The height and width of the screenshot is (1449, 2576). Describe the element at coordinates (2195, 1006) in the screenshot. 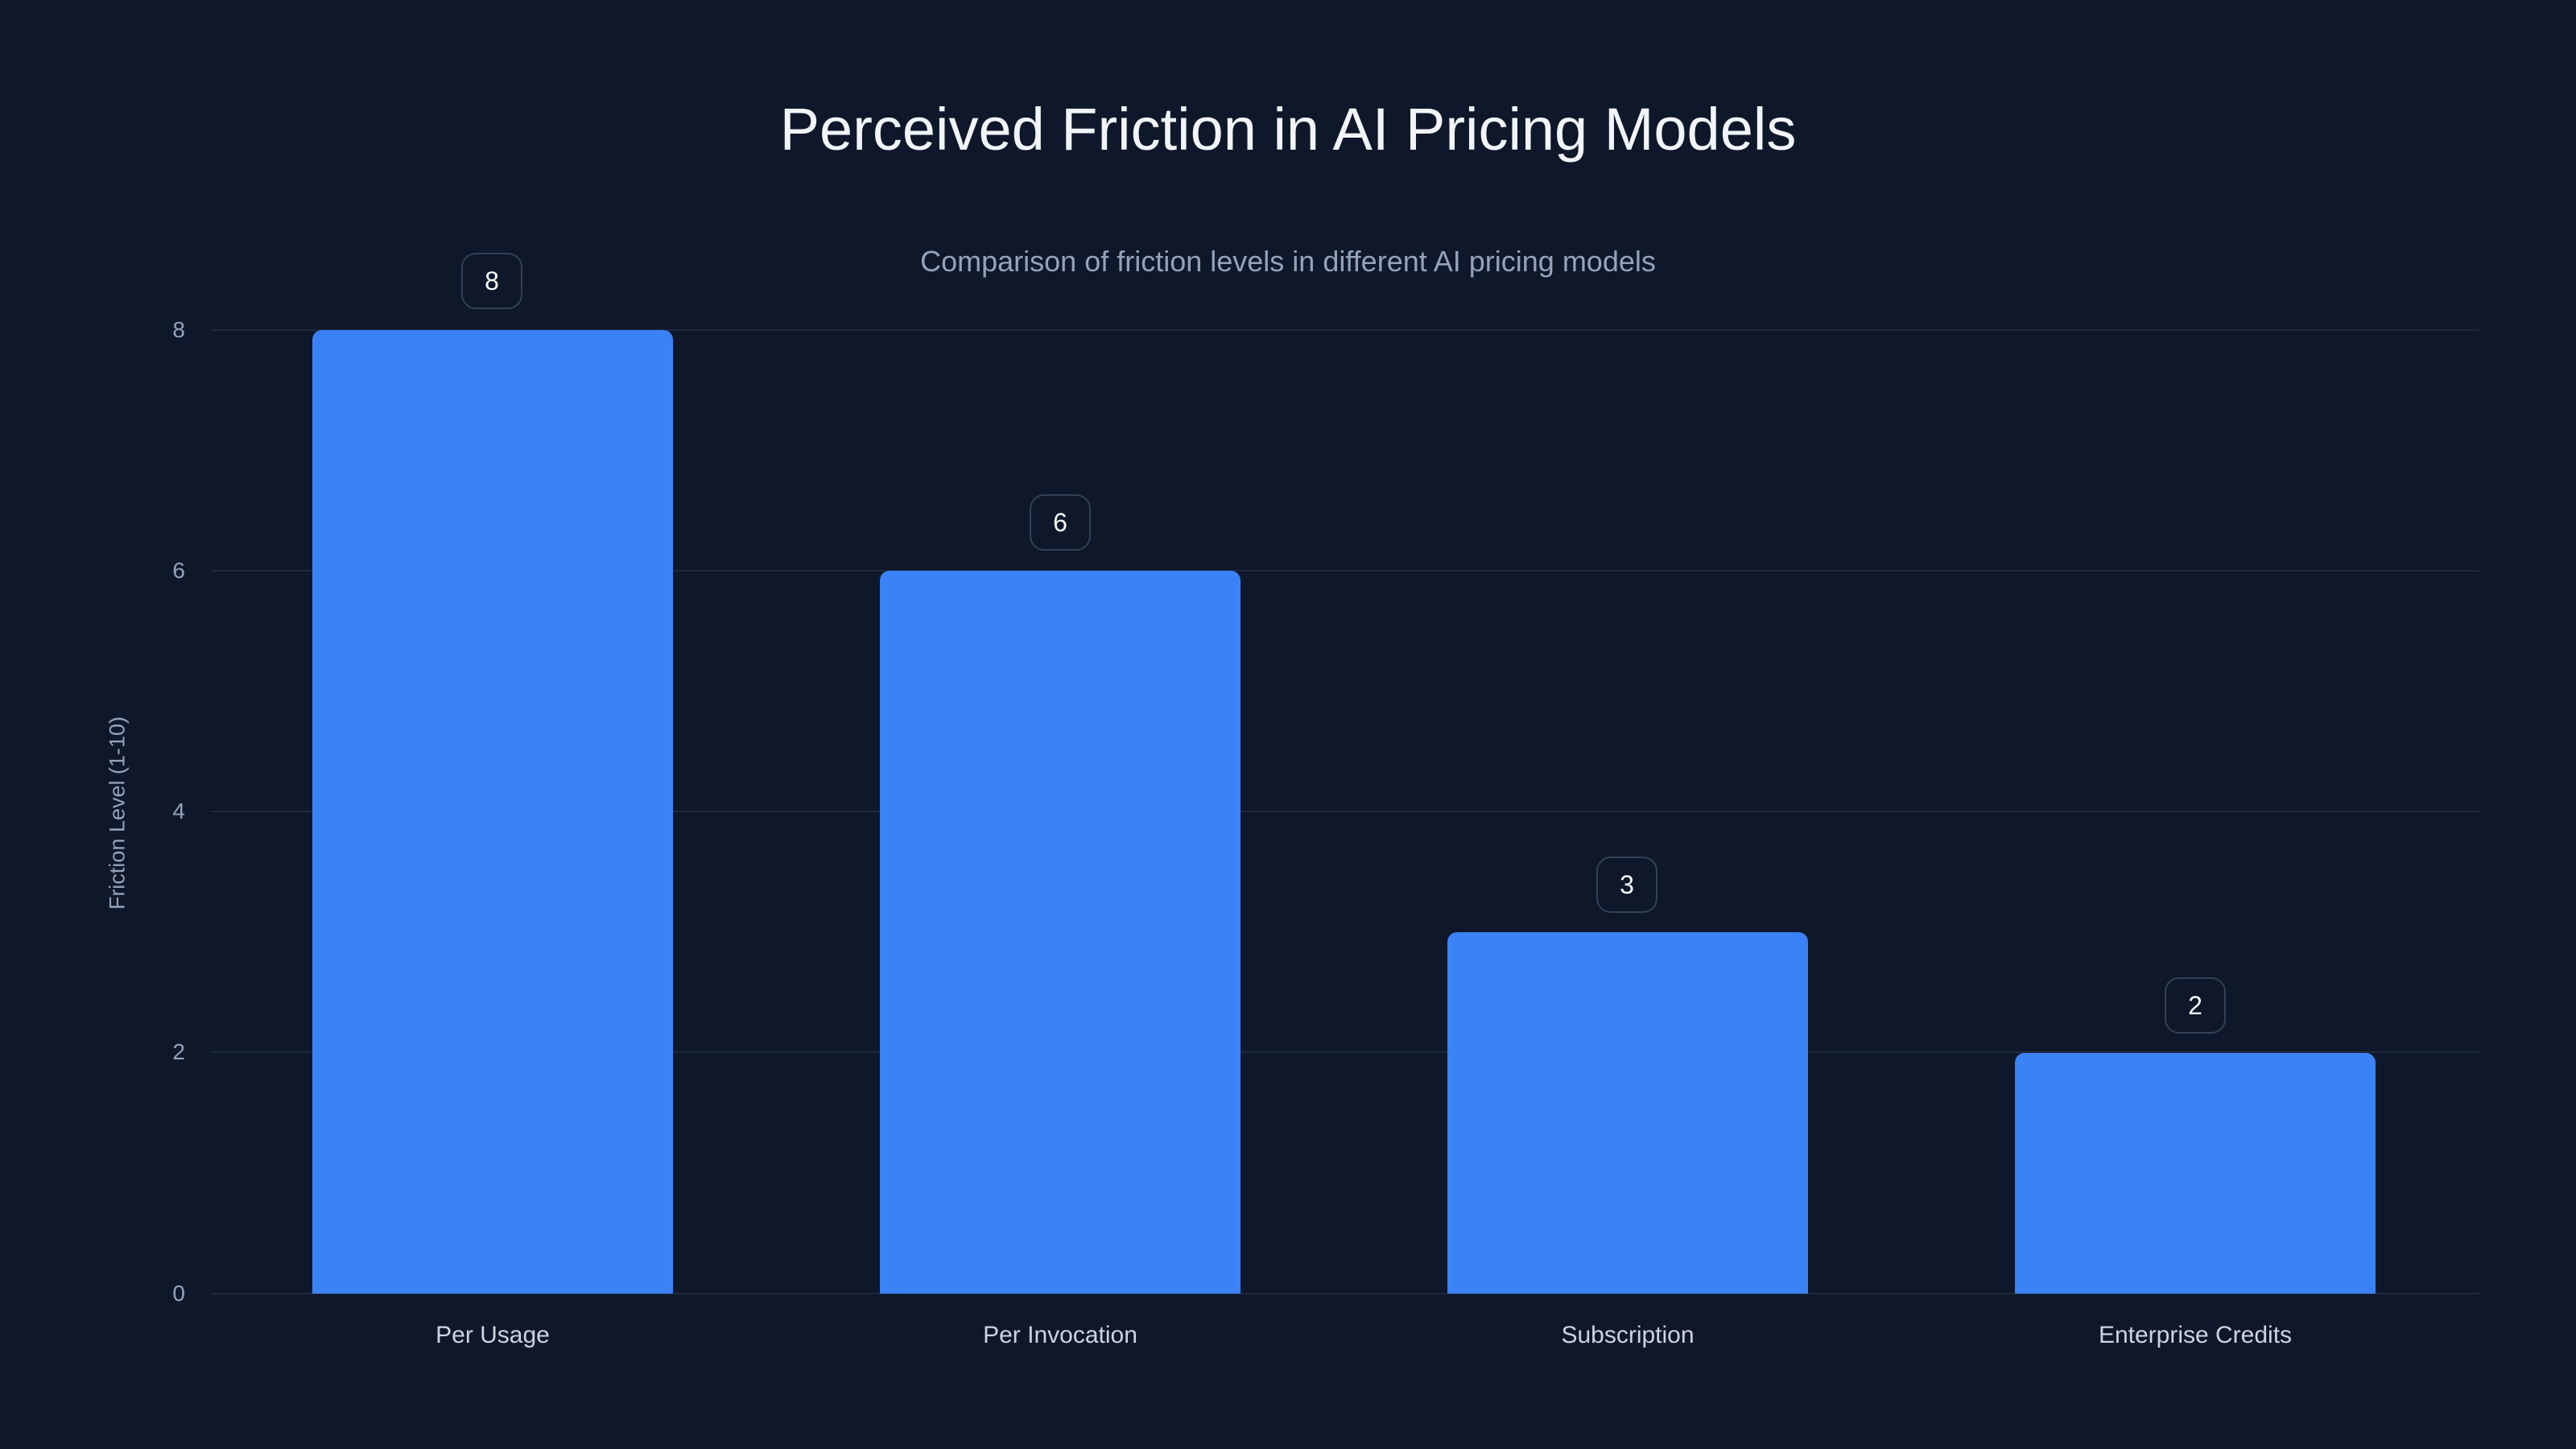

I see `data-label-enterprise-credits: 2` at that location.